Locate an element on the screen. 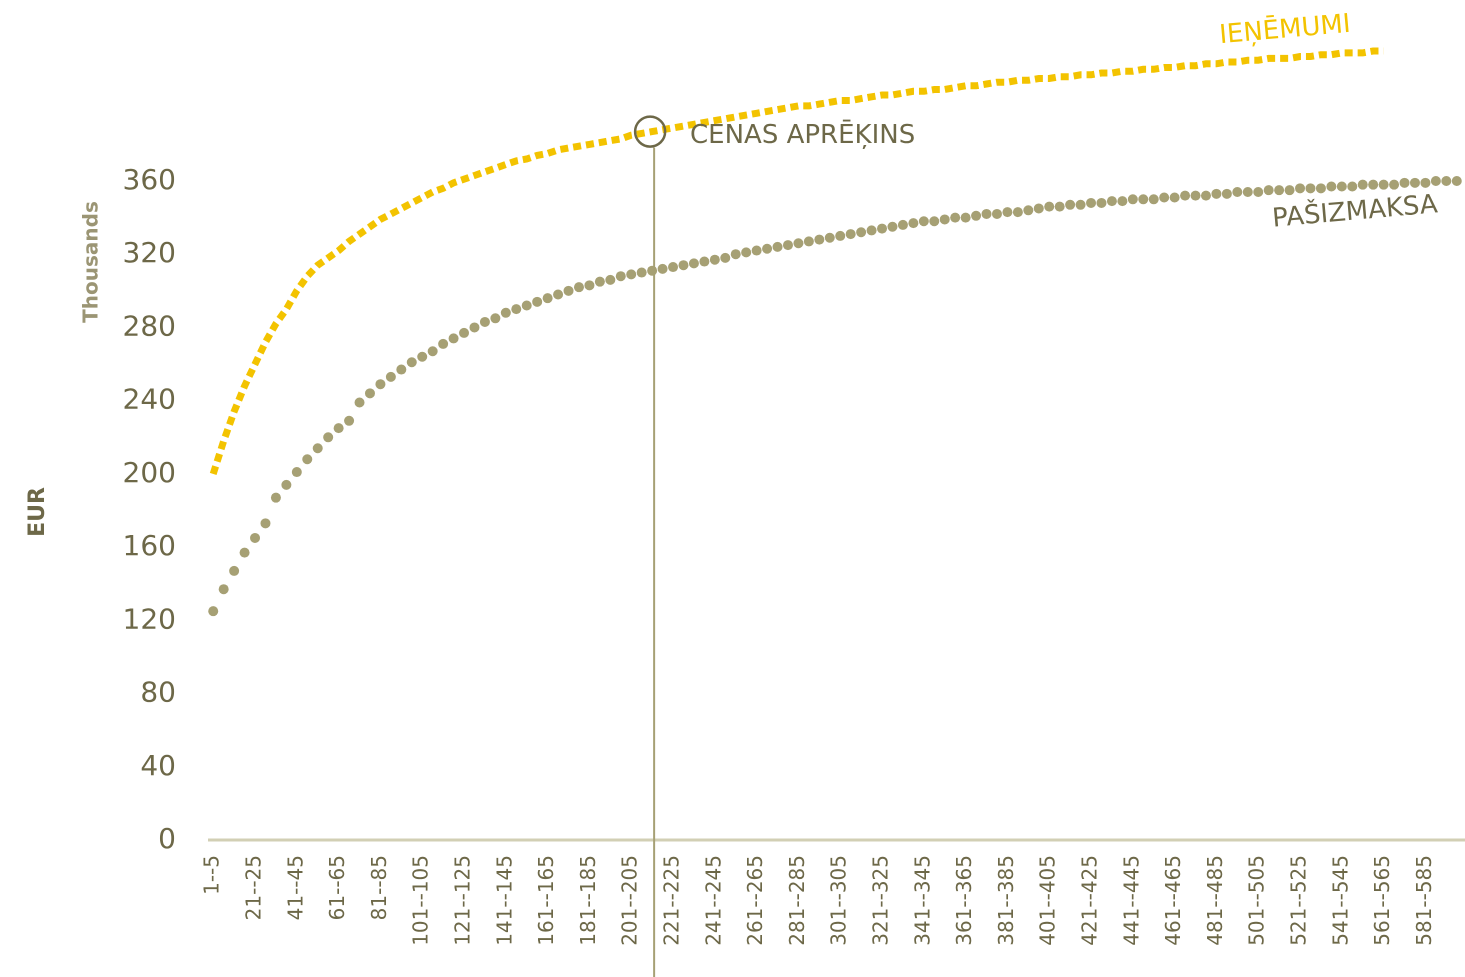 The image size is (1465, 977). x-tick-label: 581--585 is located at coordinates (1424, 900).